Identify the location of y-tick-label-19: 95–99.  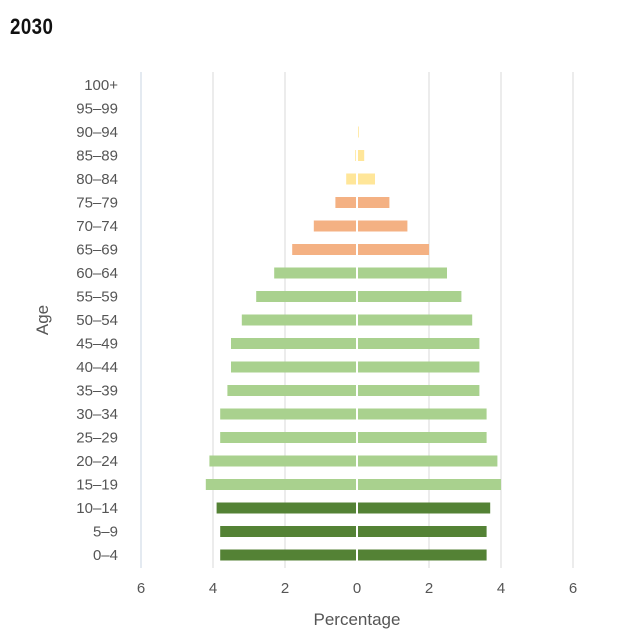
(97, 109).